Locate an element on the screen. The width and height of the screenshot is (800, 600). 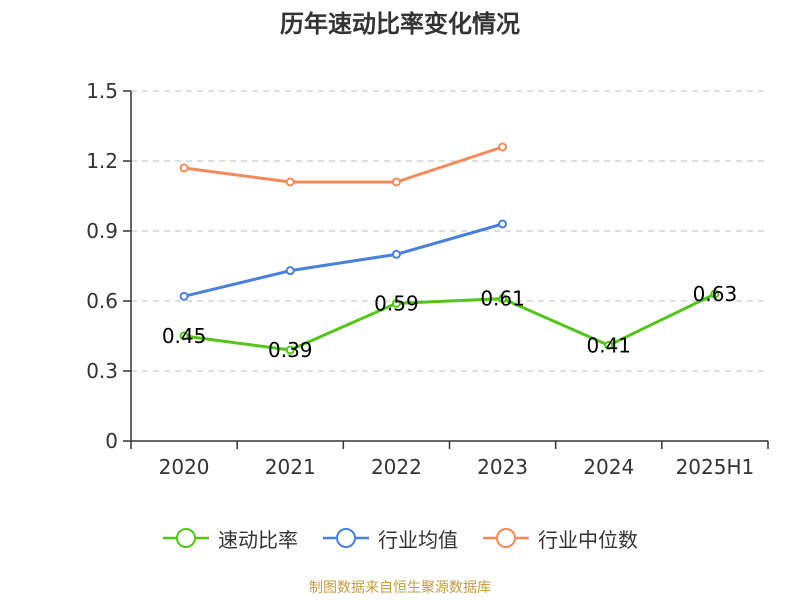
x-tick-label: 2020 is located at coordinates (184, 467).